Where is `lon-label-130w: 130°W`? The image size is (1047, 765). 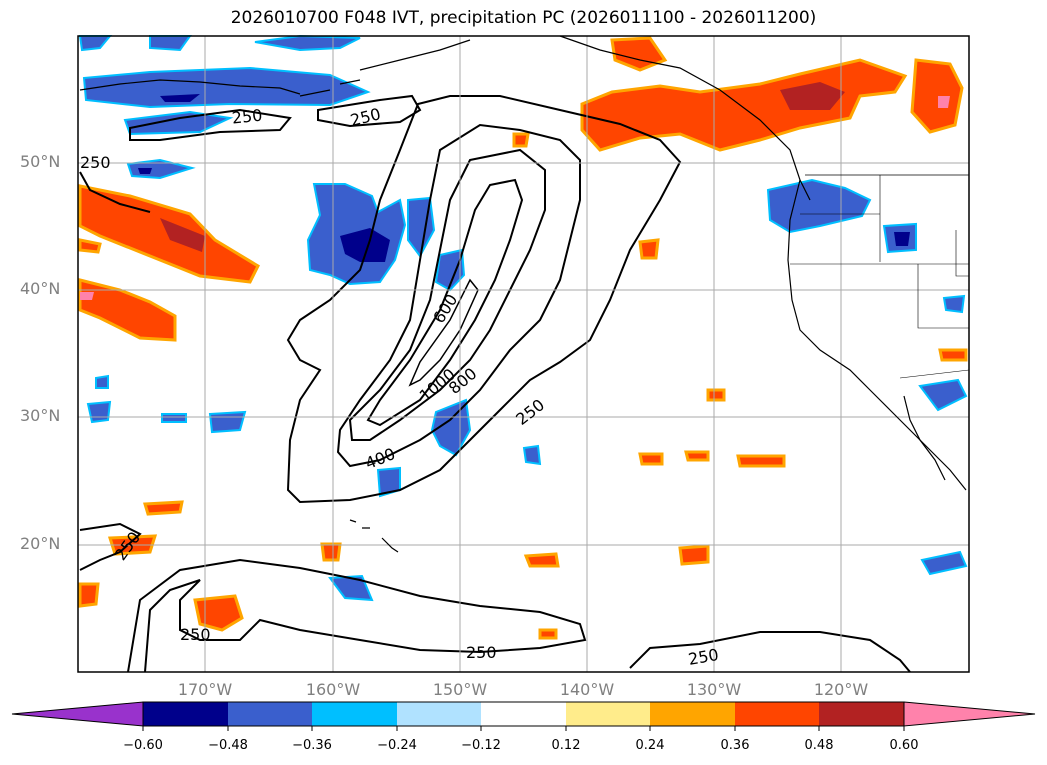 lon-label-130w: 130°W is located at coordinates (714, 689).